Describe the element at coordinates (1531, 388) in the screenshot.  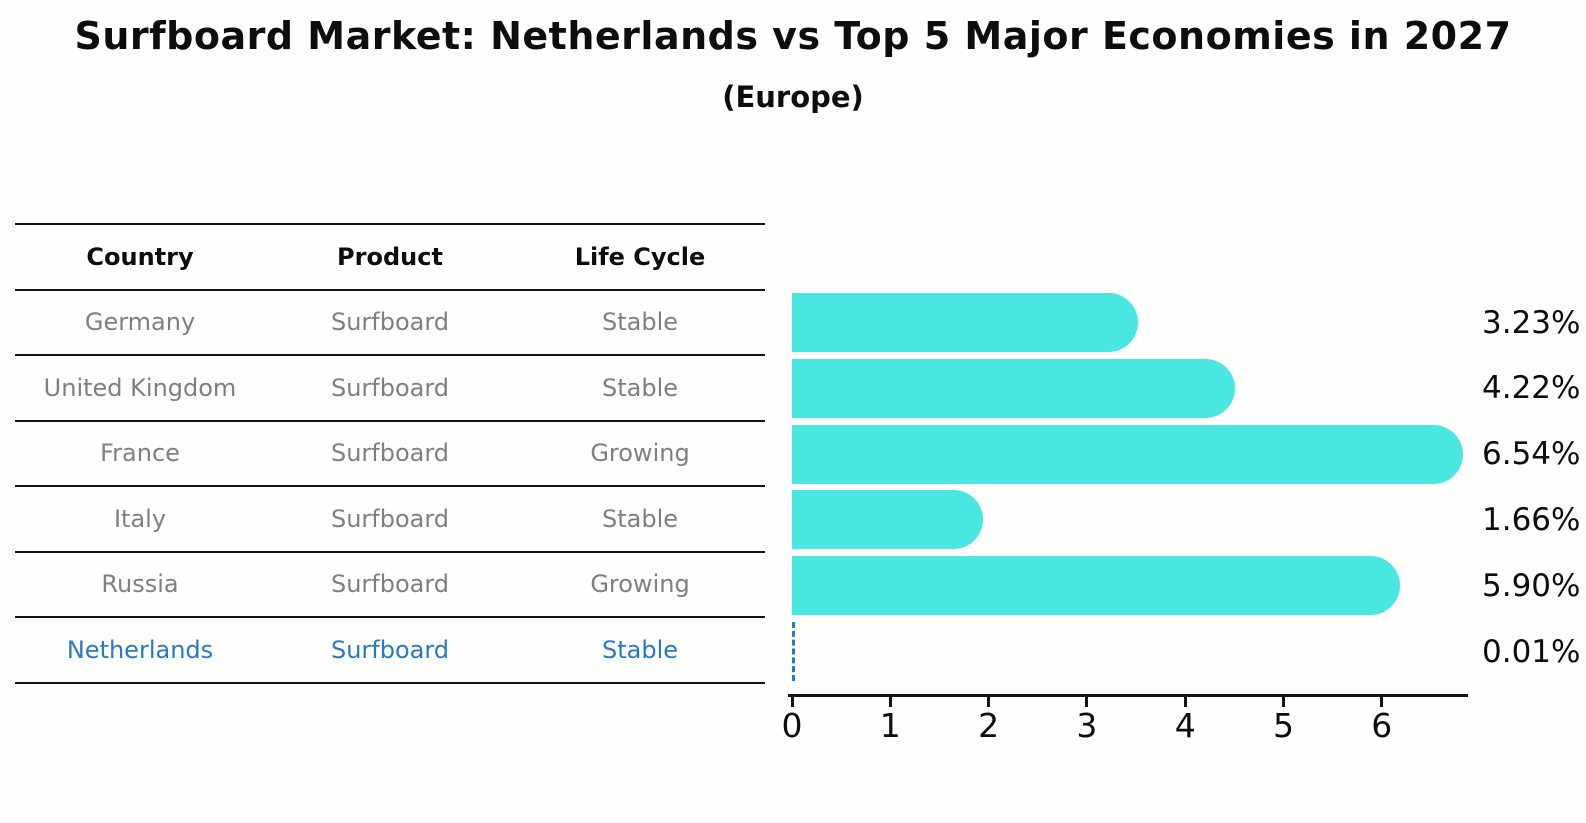
I see `value-label: 4.22%` at that location.